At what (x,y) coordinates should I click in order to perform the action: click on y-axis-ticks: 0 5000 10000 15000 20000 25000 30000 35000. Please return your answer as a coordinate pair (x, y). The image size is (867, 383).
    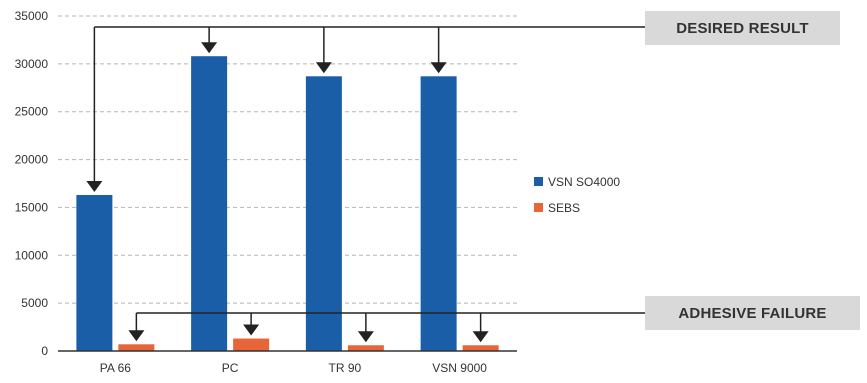
    Looking at the image, I should click on (32, 183).